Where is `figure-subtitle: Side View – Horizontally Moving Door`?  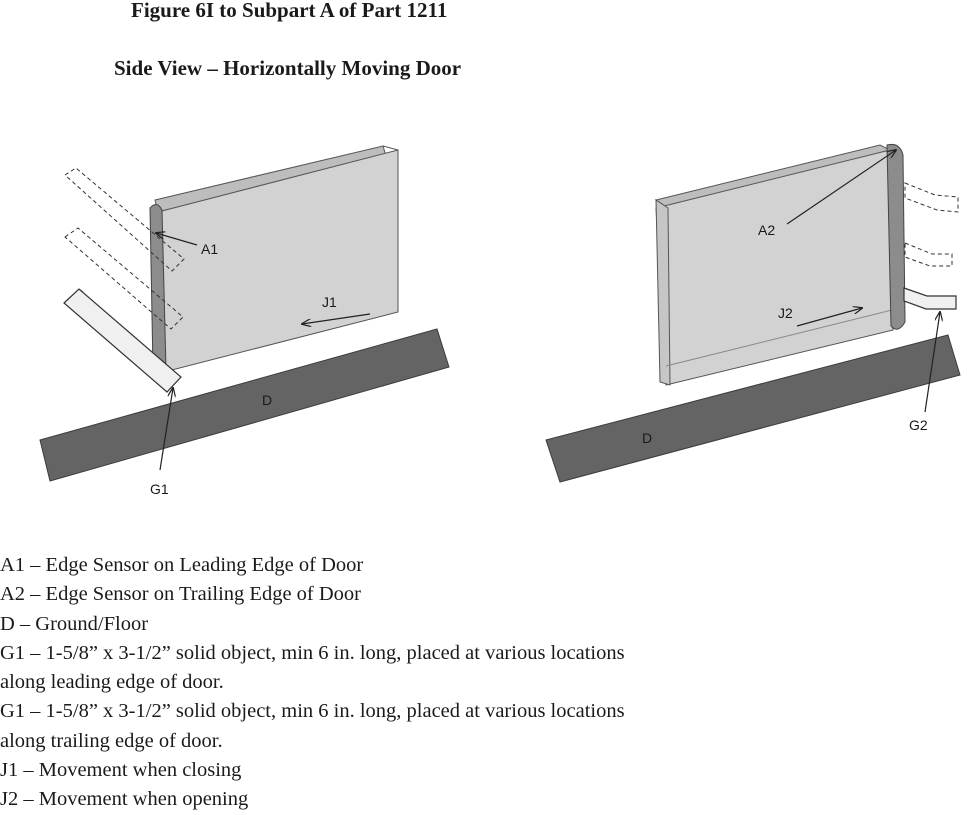 figure-subtitle: Side View – Horizontally Moving Door is located at coordinates (288, 68).